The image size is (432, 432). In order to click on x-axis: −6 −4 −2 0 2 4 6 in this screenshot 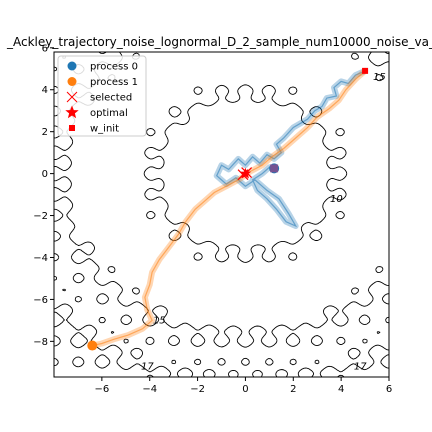, I will do `click(243, 386)`.